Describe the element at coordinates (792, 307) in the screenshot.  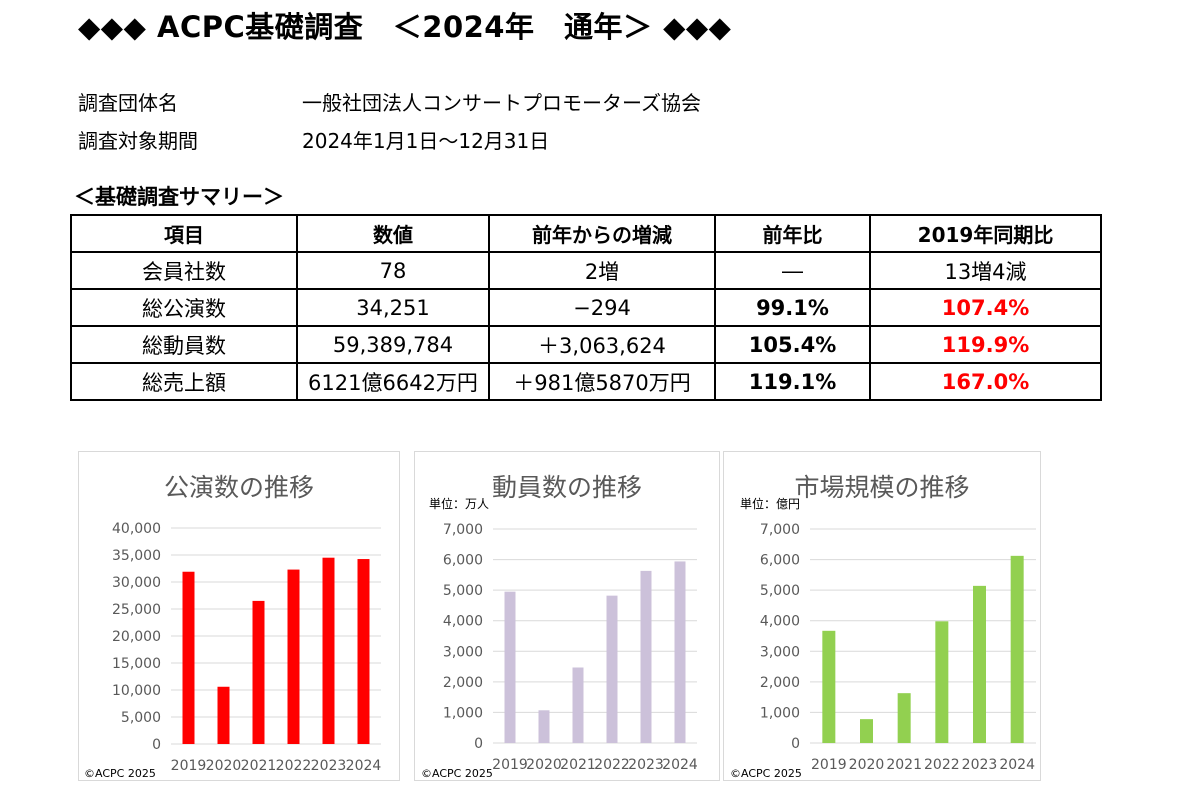
I see `table-cell: 99.1%` at that location.